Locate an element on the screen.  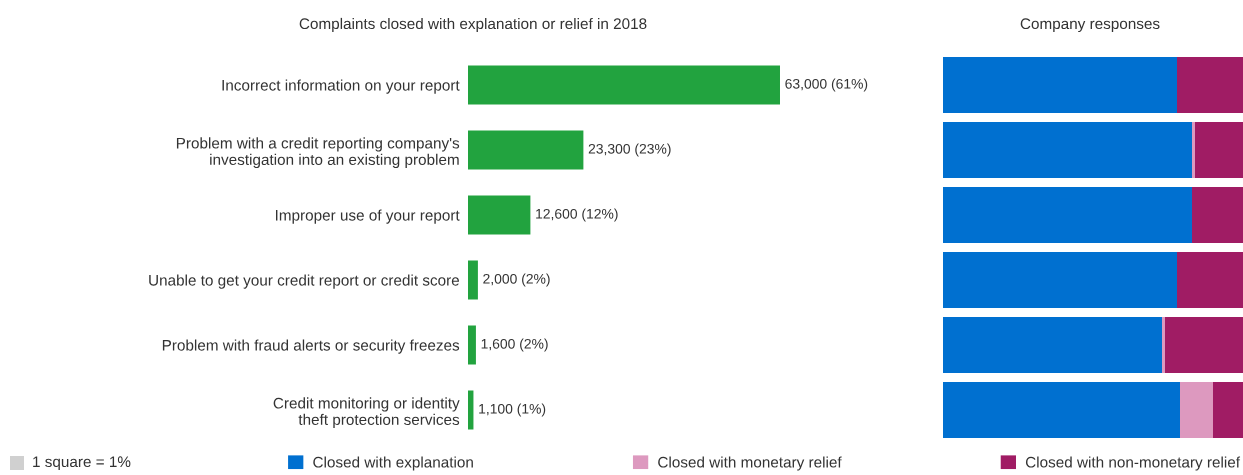
legend-label: Closed with monetary relief is located at coordinates (750, 463).